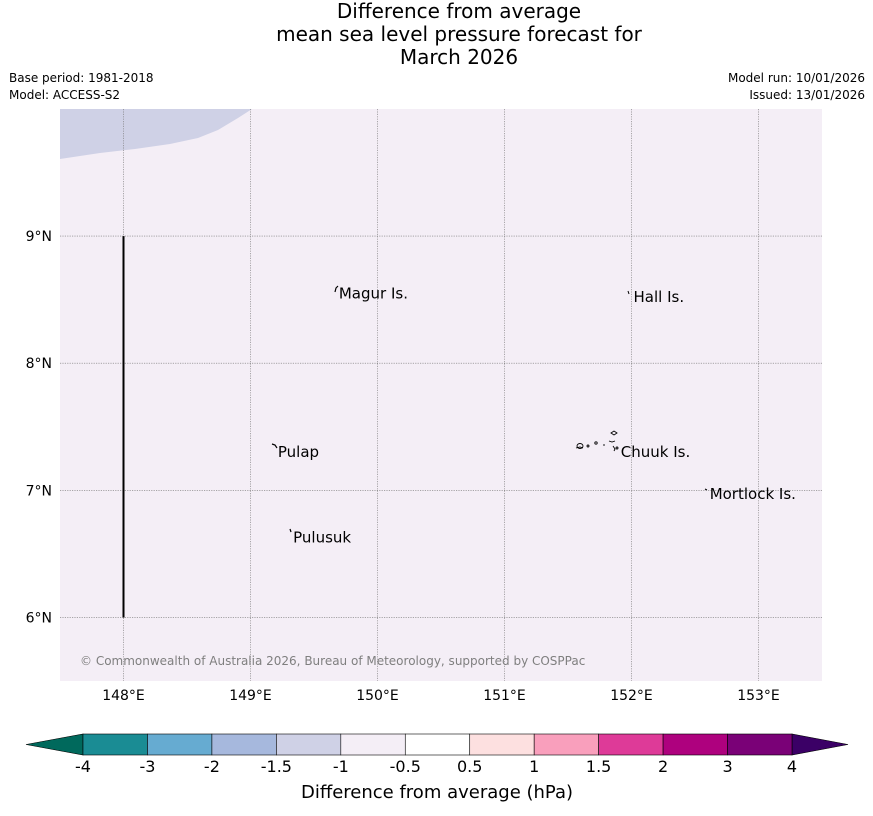 The height and width of the screenshot is (816, 873). Describe the element at coordinates (298, 452) in the screenshot. I see `place-label: Pulap` at that location.